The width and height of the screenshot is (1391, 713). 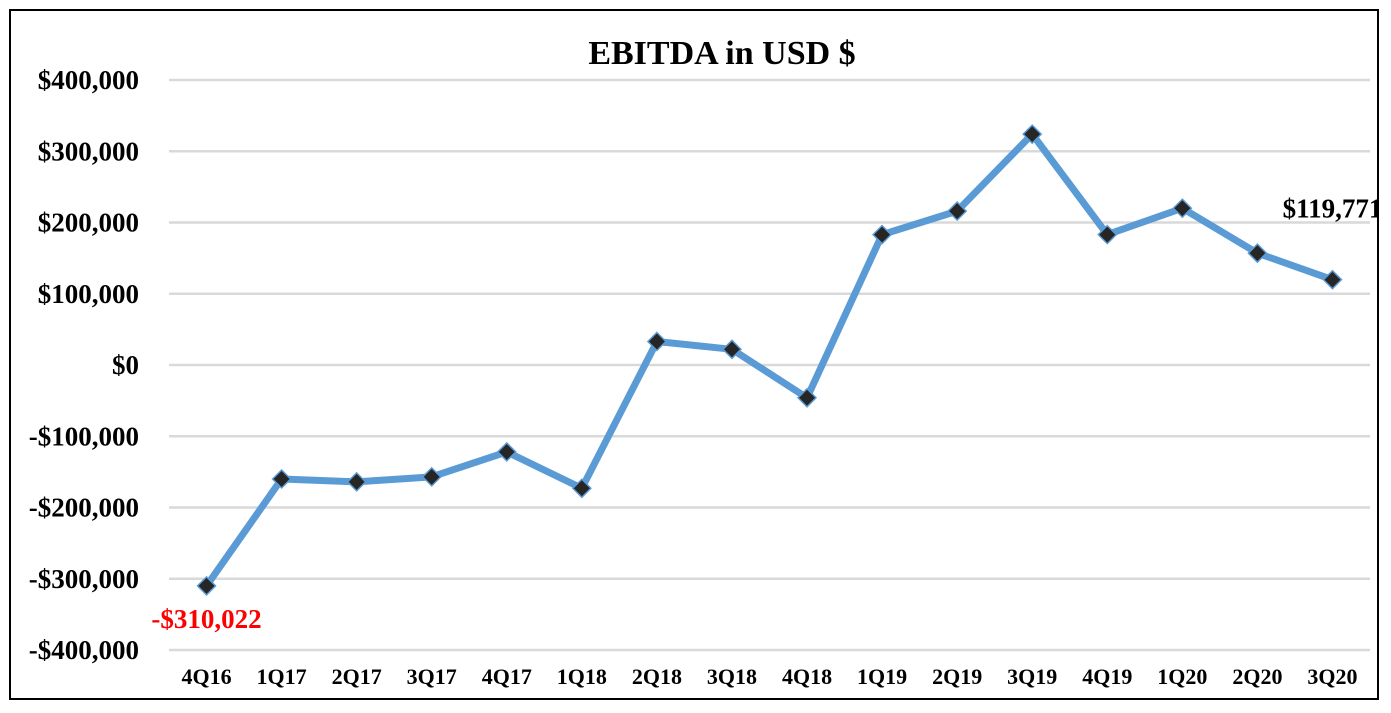 What do you see at coordinates (721, 53) in the screenshot?
I see `chart-title: EBITDA in USD $` at bounding box center [721, 53].